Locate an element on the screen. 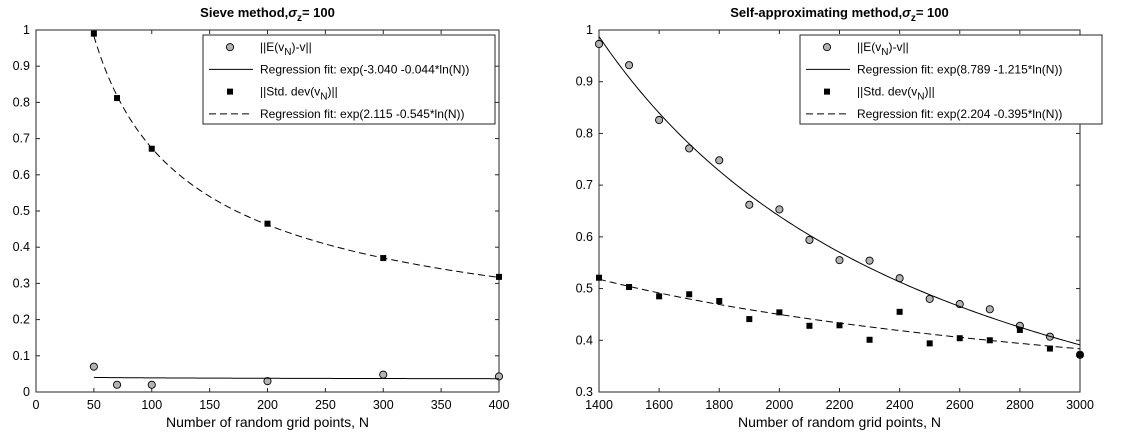 The height and width of the screenshot is (439, 1132). legend-circle-marker is located at coordinates (827, 47).